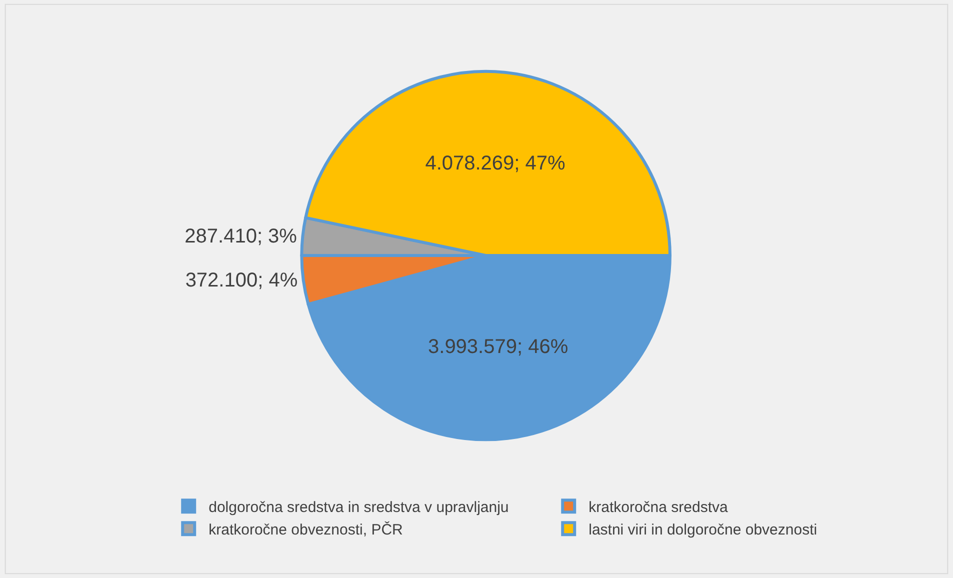  I want to click on data-label: 287.410; 3%, so click(241, 236).